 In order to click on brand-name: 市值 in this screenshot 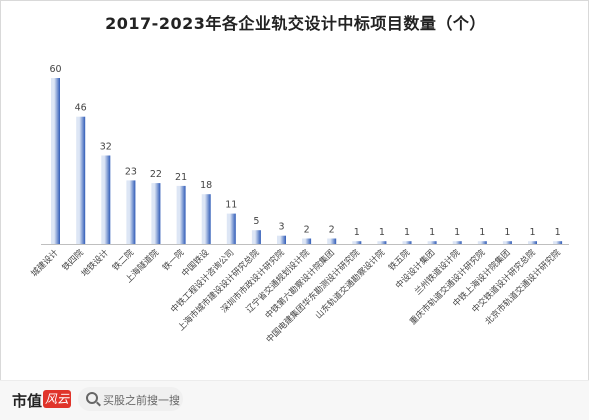, I will do `click(27, 401)`.